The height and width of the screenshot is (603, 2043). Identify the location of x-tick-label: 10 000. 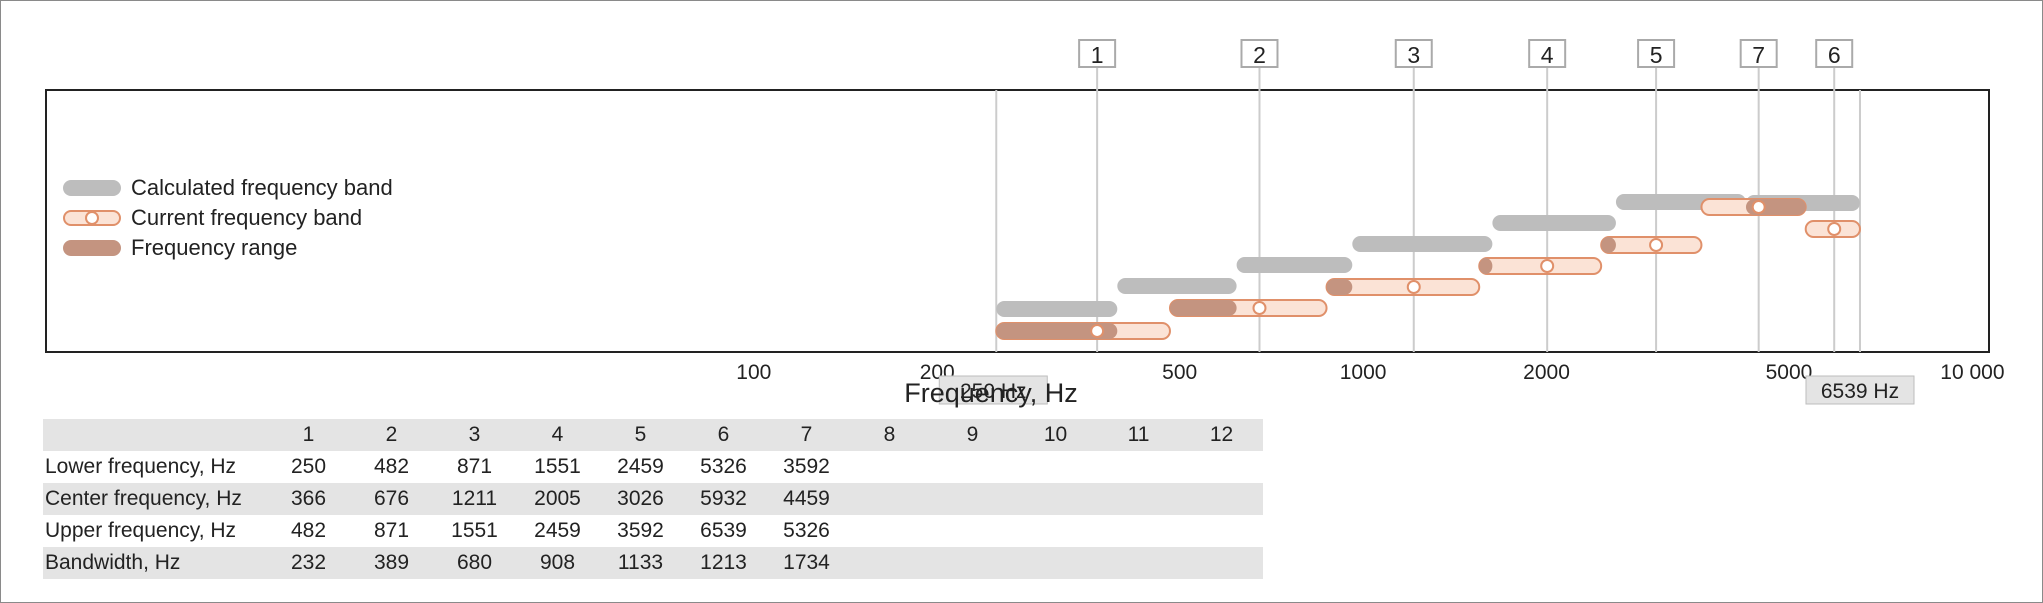
(1972, 372).